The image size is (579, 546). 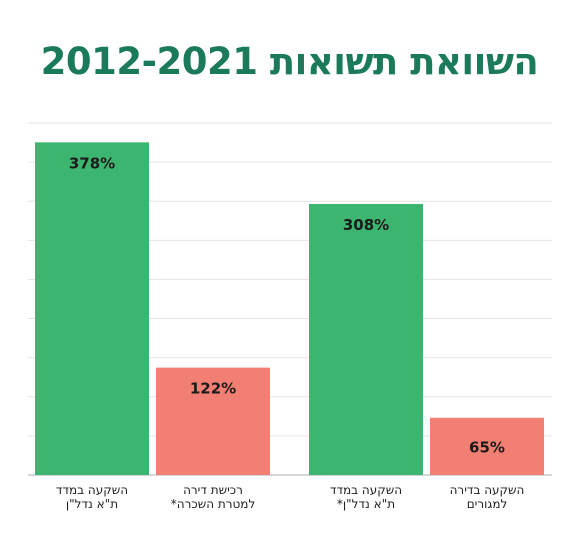 I want to click on data-label: 122%, so click(x=213, y=389).